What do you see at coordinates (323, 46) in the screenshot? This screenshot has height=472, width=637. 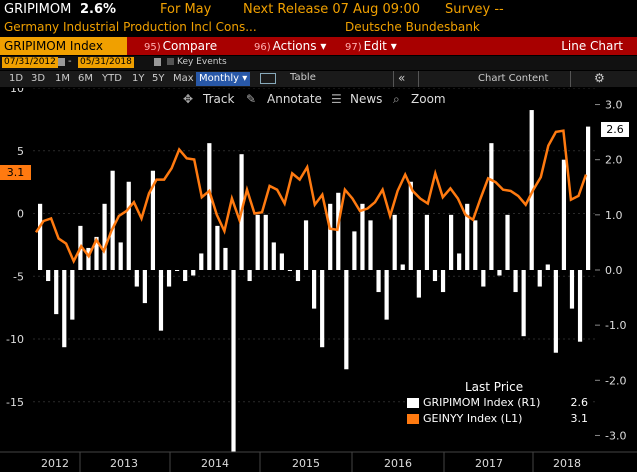 I see `chevron-down-icon: ▾` at bounding box center [323, 46].